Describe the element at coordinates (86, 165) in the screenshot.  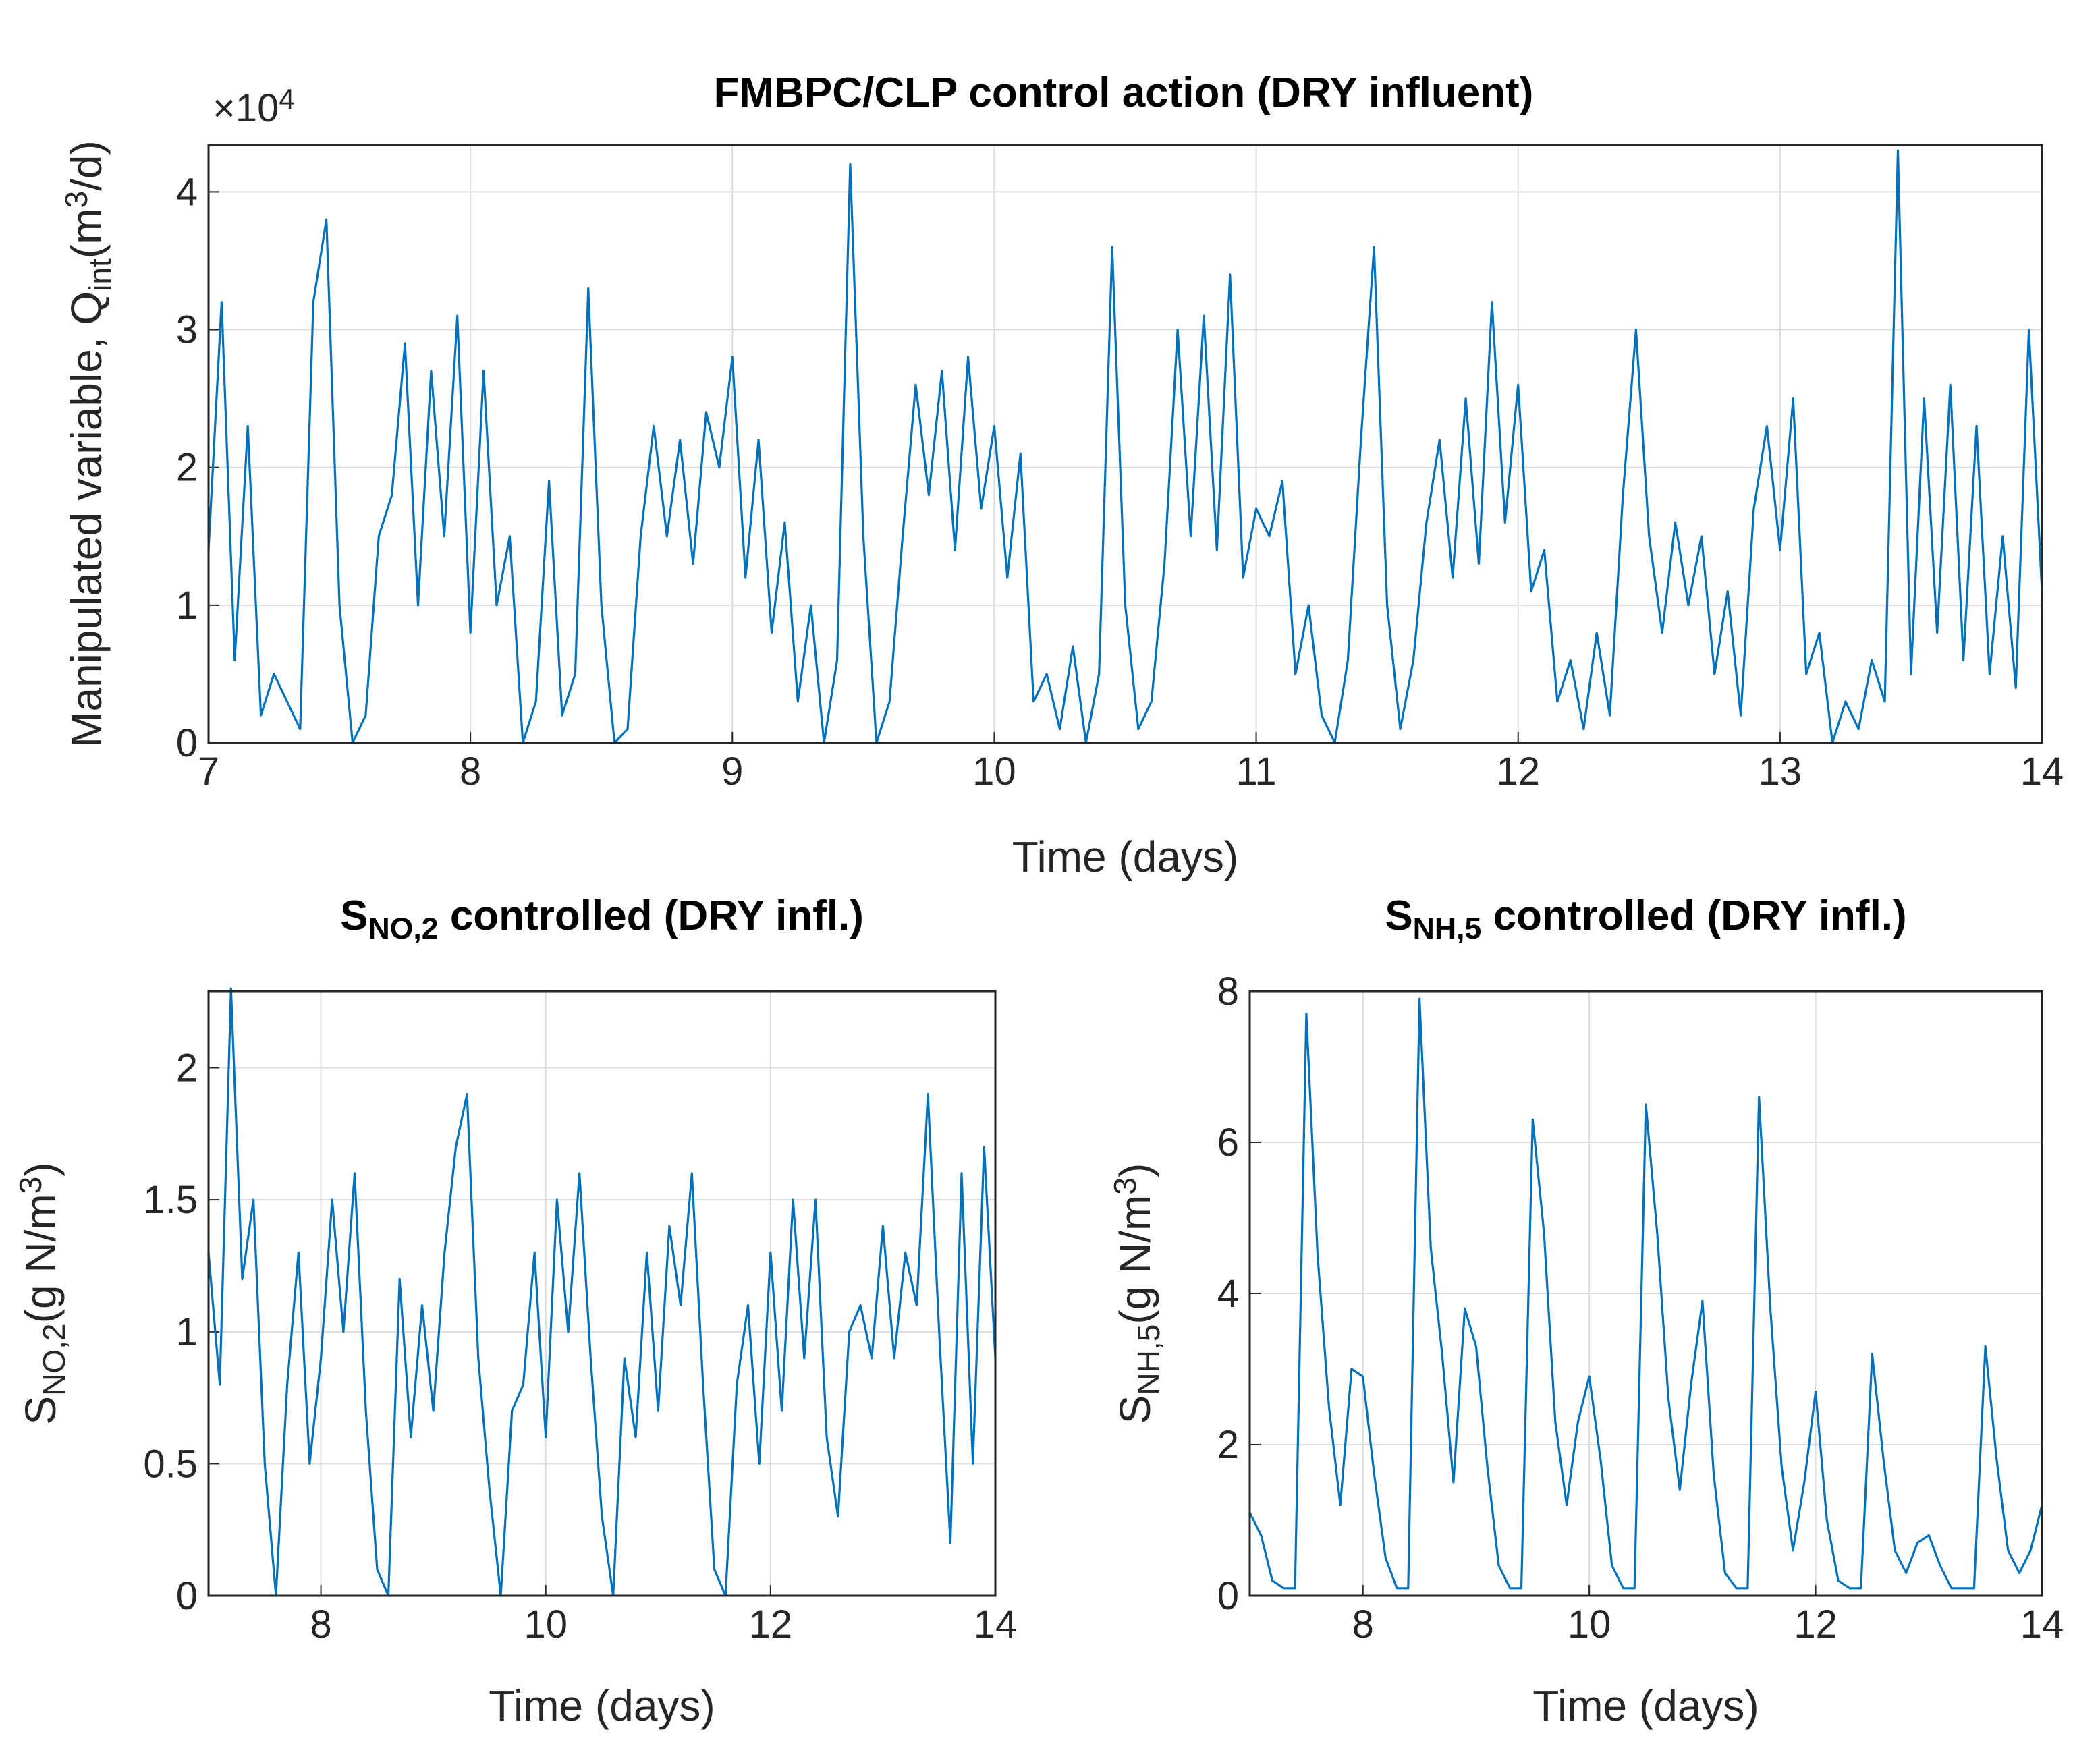
I see `text-segment: /d)` at that location.